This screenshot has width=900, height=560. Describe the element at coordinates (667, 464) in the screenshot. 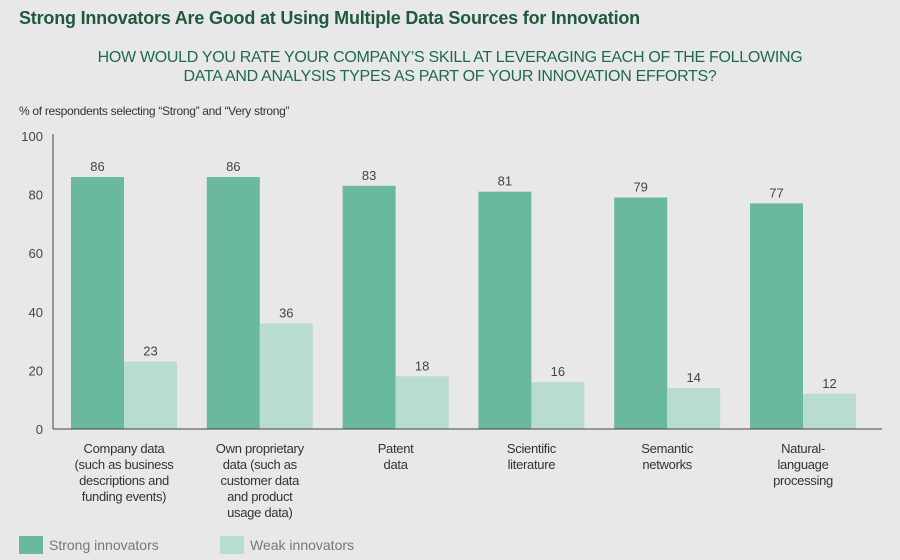

I see `x-tick-label-line: networks` at that location.